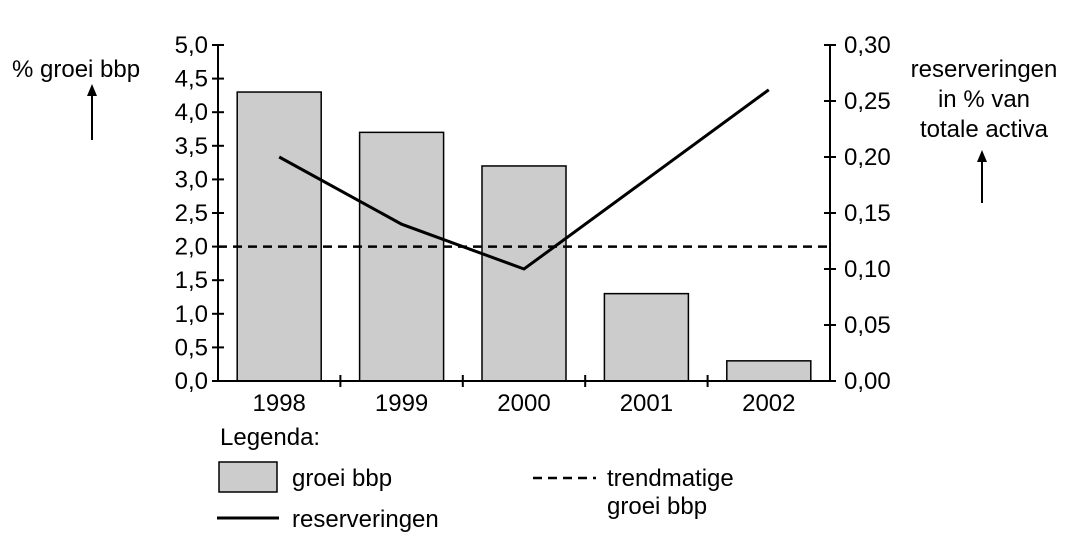 Image resolution: width=1083 pixels, height=543 pixels. Describe the element at coordinates (867, 213) in the screenshot. I see `right-tick-label: 0,15` at that location.